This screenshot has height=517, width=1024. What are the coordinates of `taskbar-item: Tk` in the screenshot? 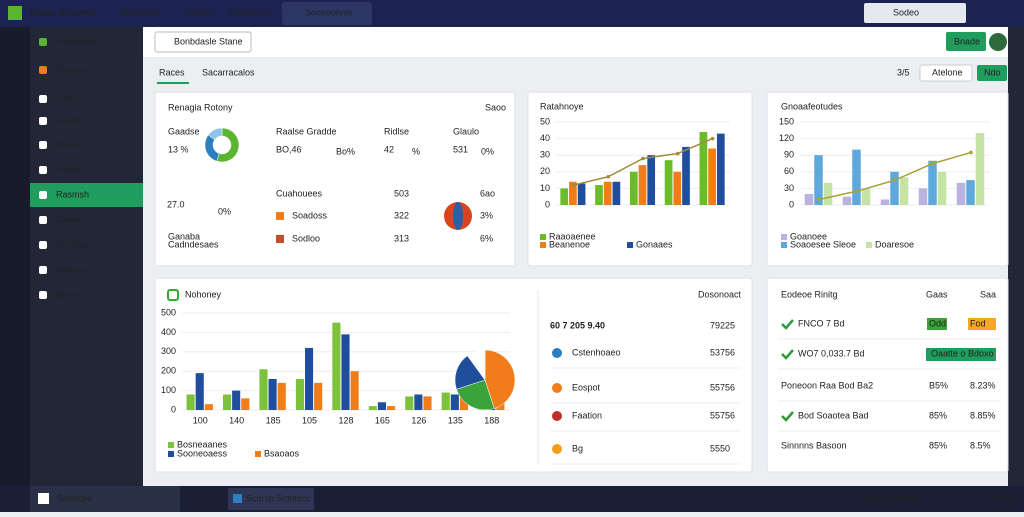 It's located at (209, 498).